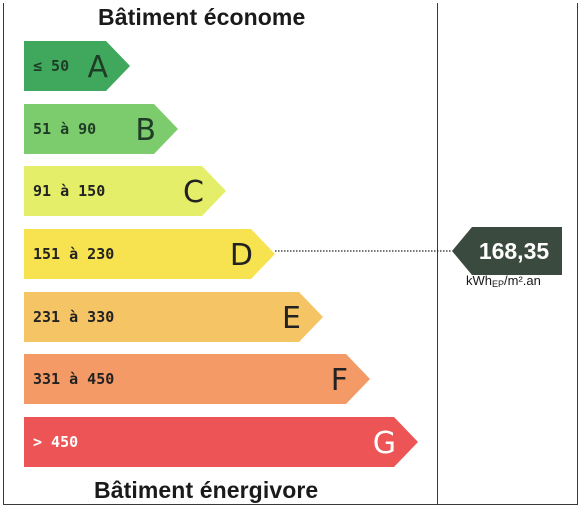  I want to click on bar-letter-d: D, so click(241, 255).